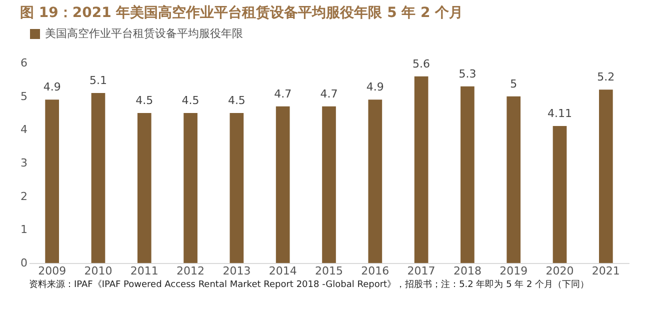  What do you see at coordinates (560, 113) in the screenshot?
I see `data-label: 4.11` at bounding box center [560, 113].